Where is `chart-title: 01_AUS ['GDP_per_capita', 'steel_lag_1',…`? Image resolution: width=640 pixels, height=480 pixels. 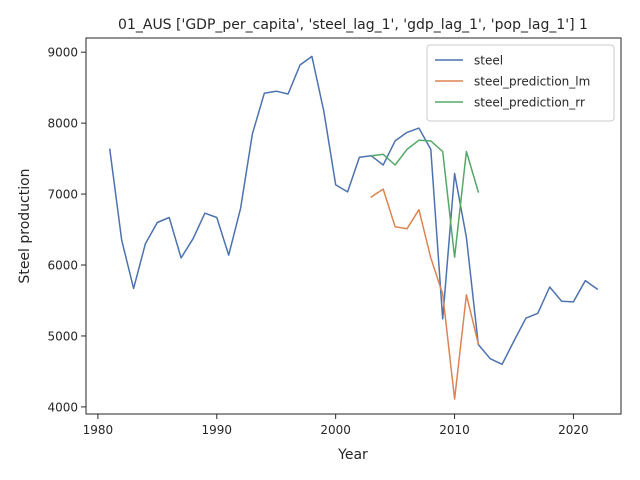
chart-title: 01_AUS ['GDP_per_capita', 'steel_lag_1',… is located at coordinates (353, 25).